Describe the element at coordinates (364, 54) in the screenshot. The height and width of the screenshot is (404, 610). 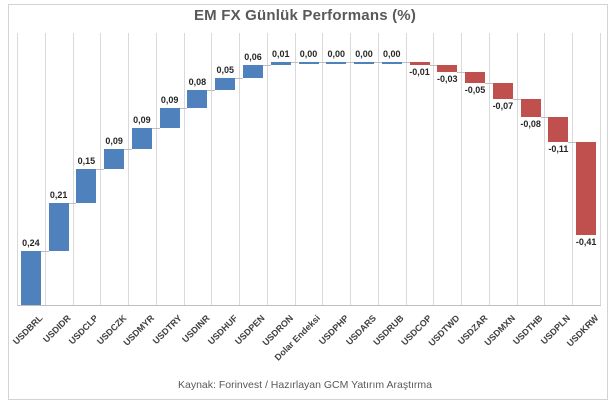
I see `value-label-usdars: 0,00` at that location.